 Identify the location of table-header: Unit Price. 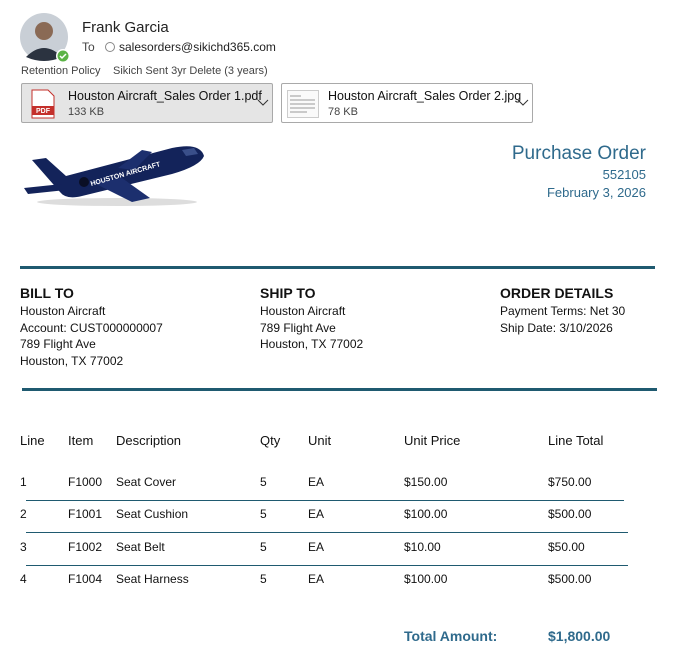
(432, 440).